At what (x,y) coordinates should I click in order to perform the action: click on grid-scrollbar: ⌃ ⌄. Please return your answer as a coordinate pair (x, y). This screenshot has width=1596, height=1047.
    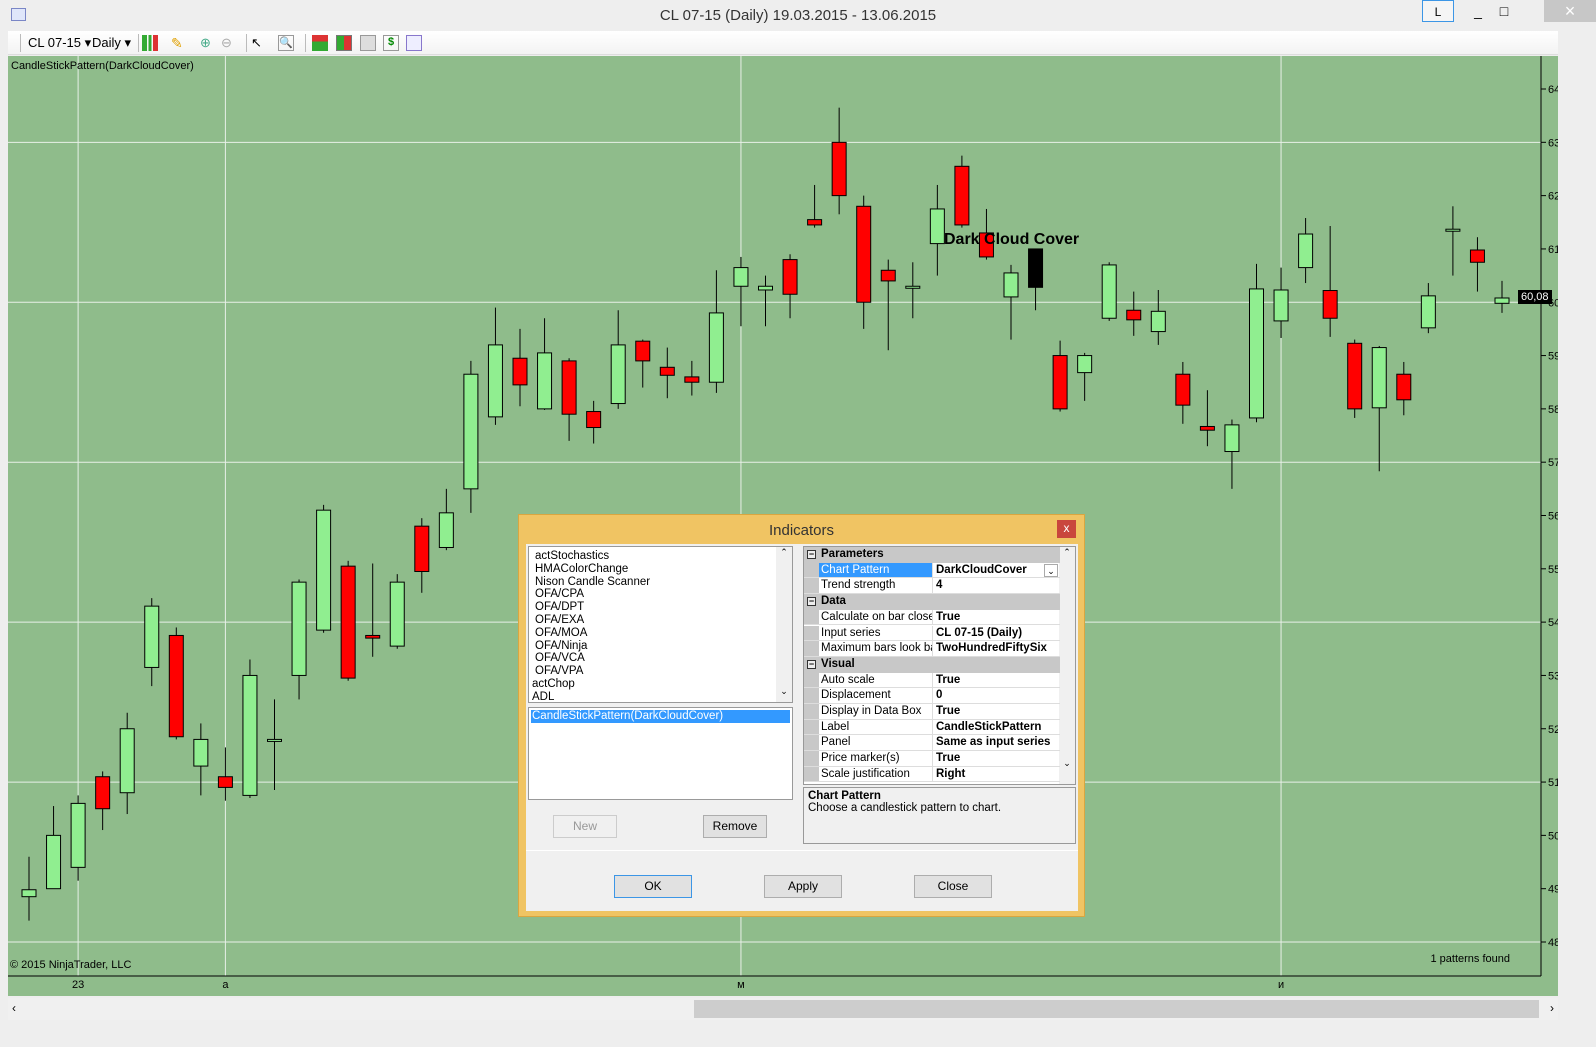
    Looking at the image, I should click on (1067, 665).